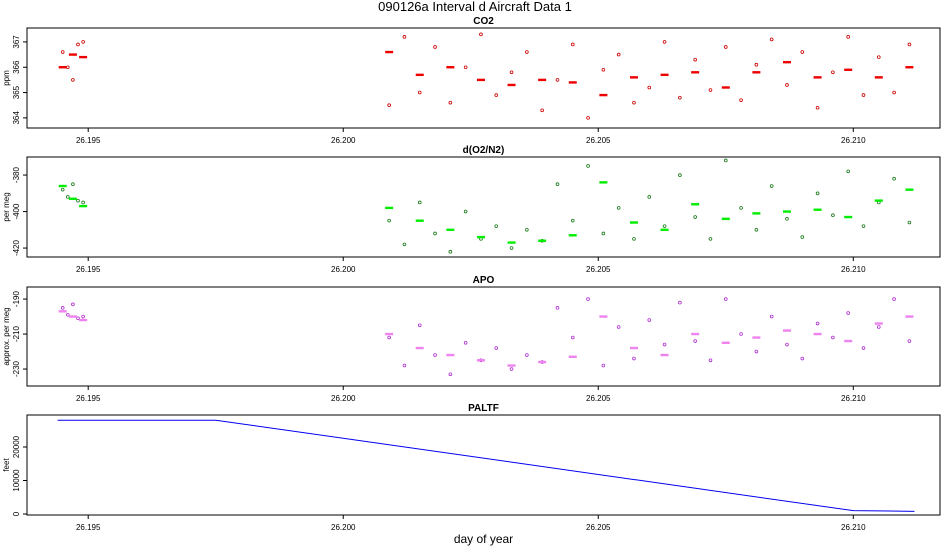  I want to click on x-axis-label: day of year, so click(483, 539).